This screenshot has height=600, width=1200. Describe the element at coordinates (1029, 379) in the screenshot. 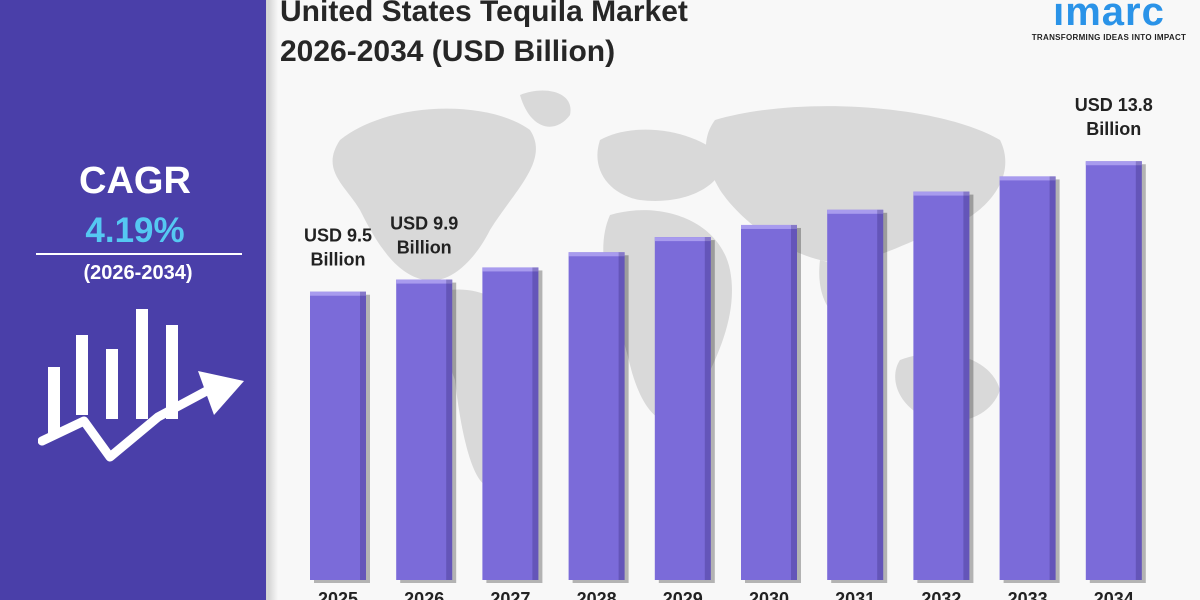

I see `bar-2033` at that location.